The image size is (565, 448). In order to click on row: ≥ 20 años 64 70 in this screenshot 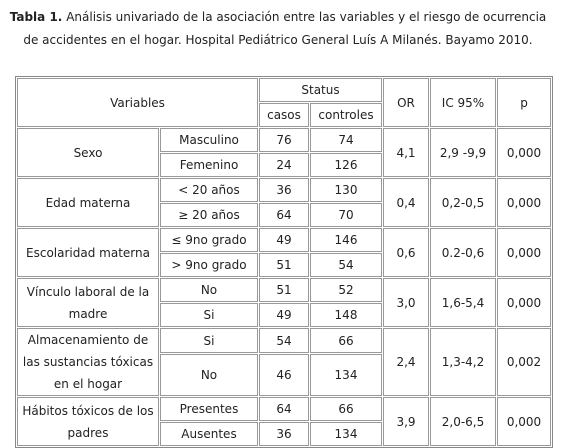, I will do `click(284, 215)`.